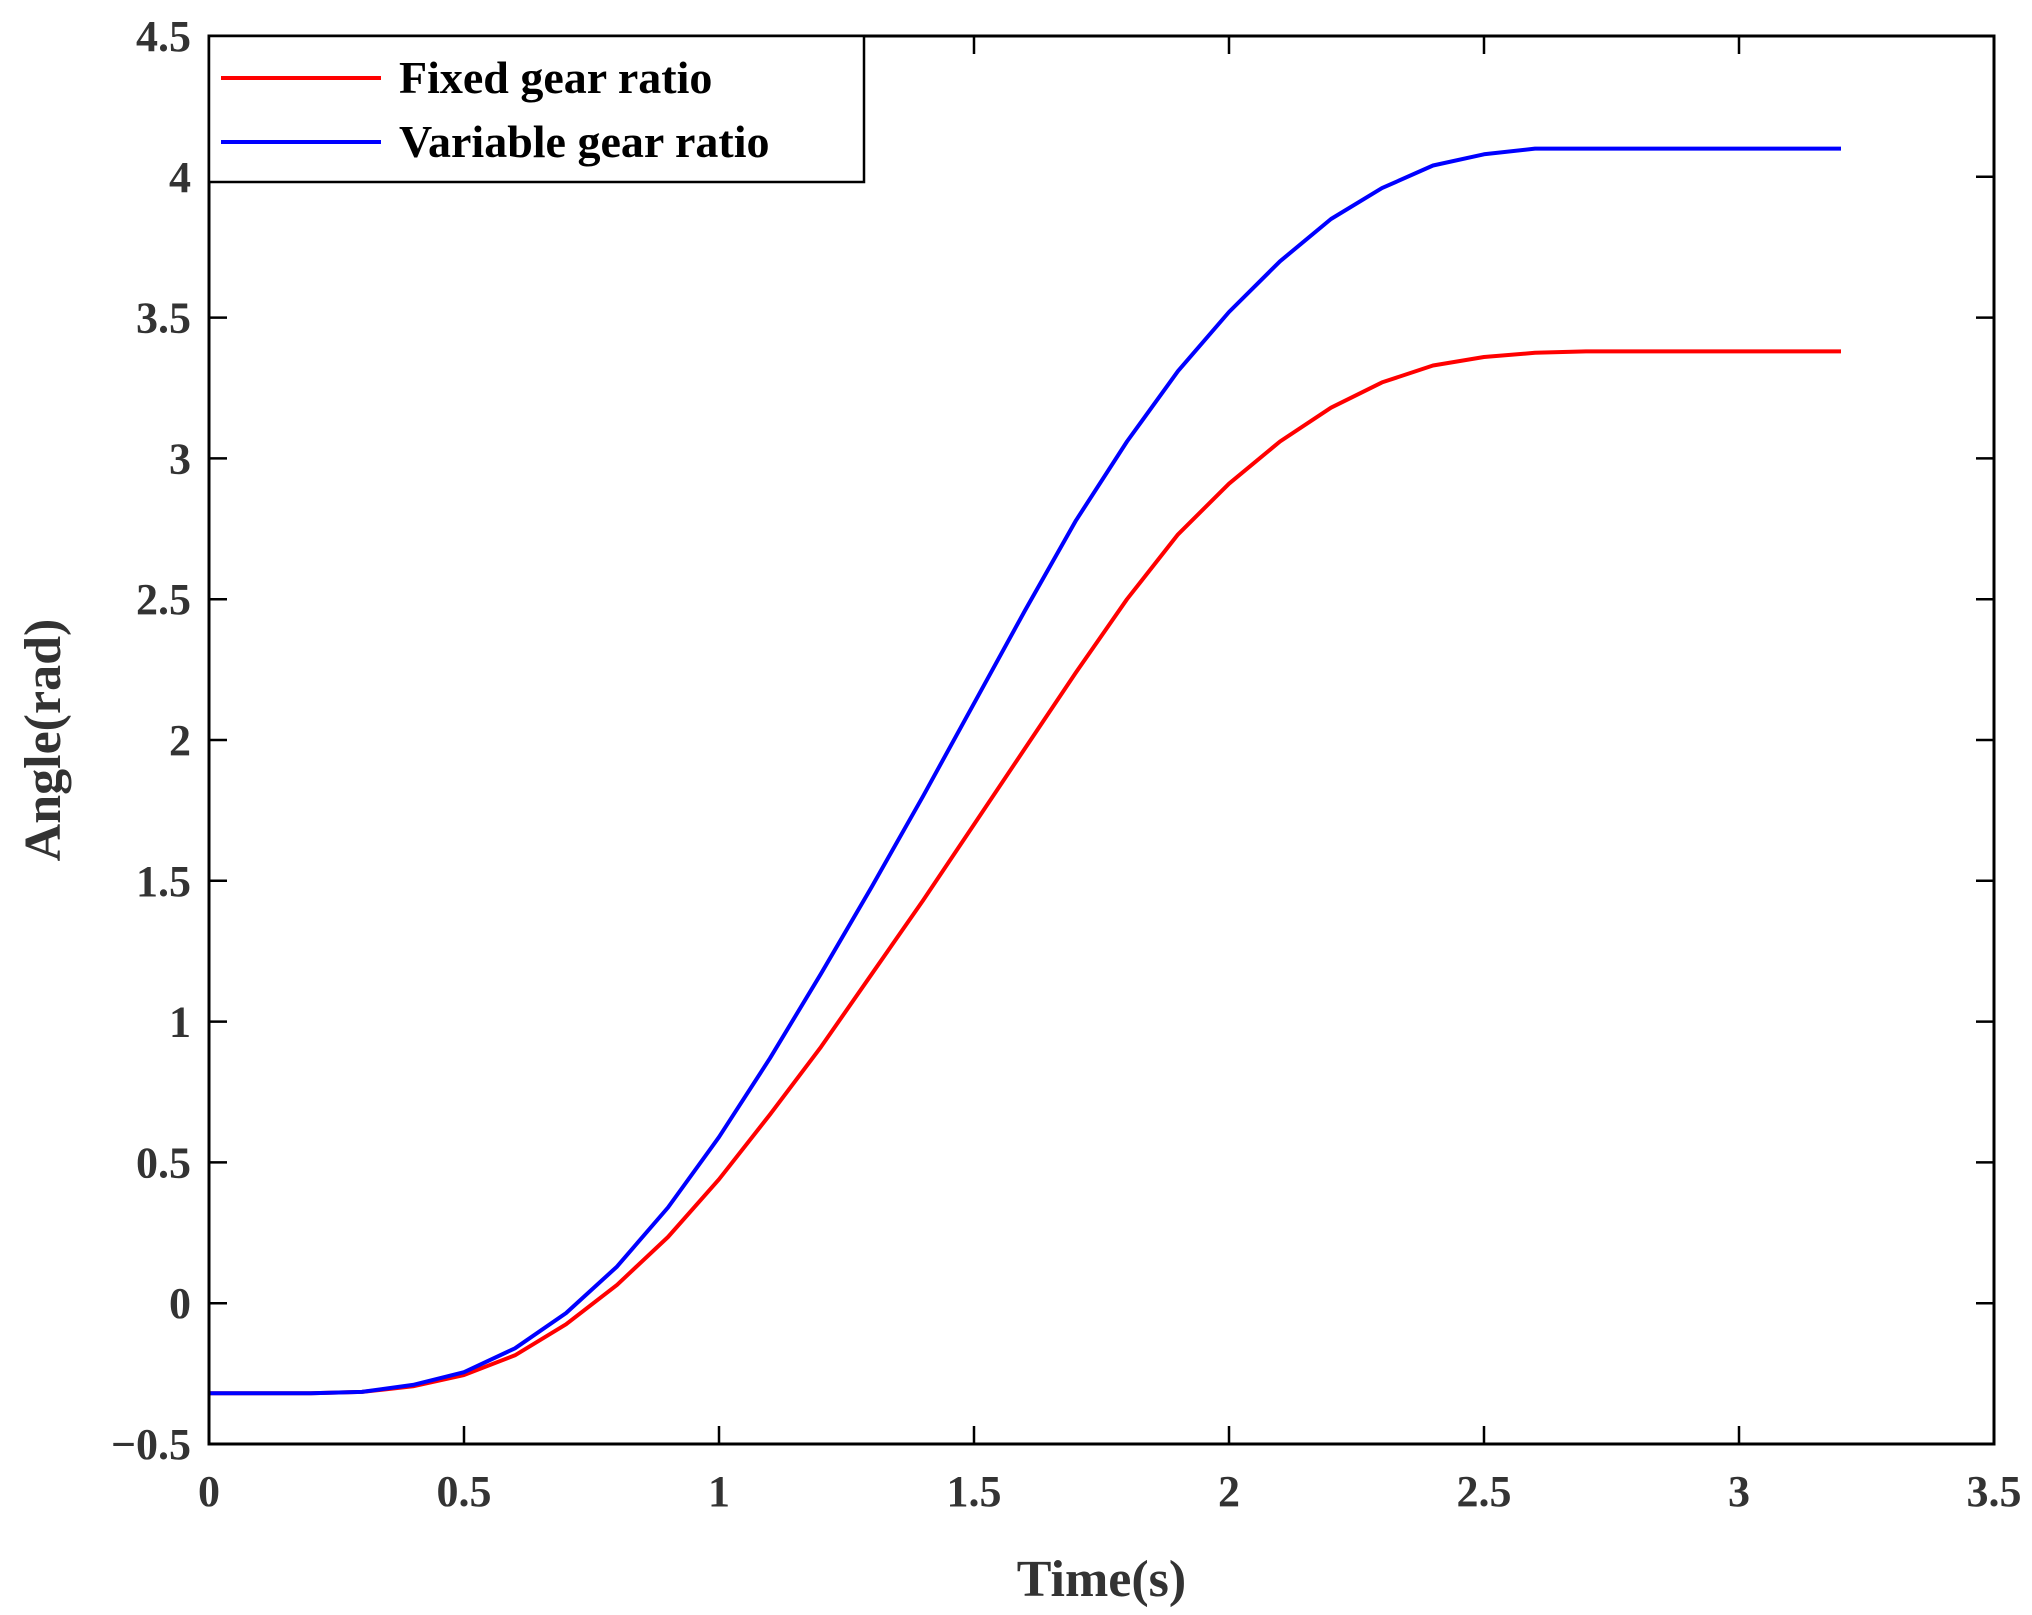 This screenshot has height=1615, width=2032. I want to click on y-tick-label: 3.5, so click(163, 318).